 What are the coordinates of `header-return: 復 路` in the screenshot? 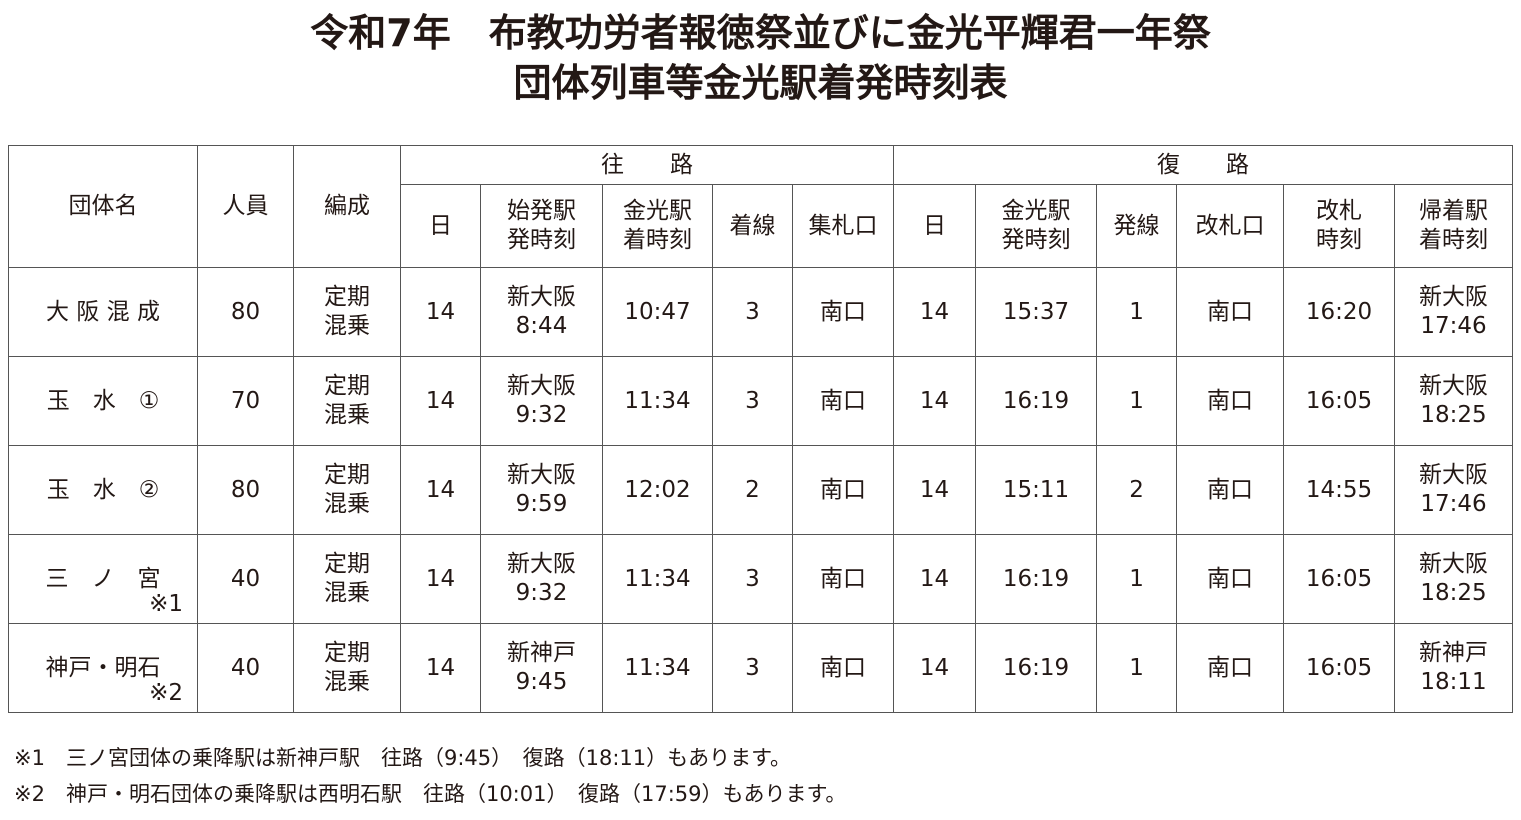 It's located at (1203, 165).